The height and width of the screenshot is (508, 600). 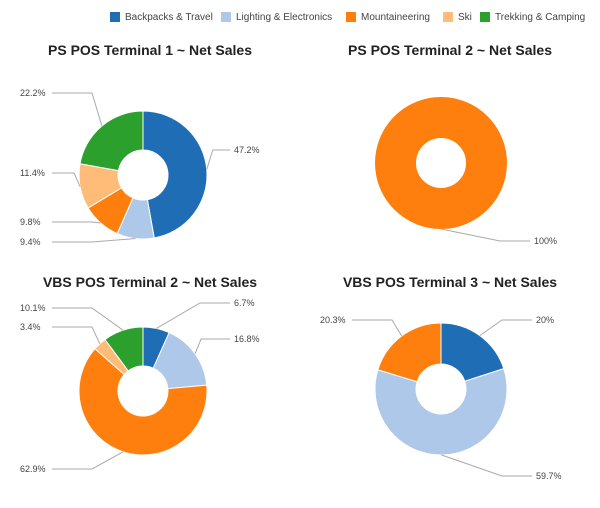 What do you see at coordinates (30, 327) in the screenshot?
I see `slice-label: 3.4%` at bounding box center [30, 327].